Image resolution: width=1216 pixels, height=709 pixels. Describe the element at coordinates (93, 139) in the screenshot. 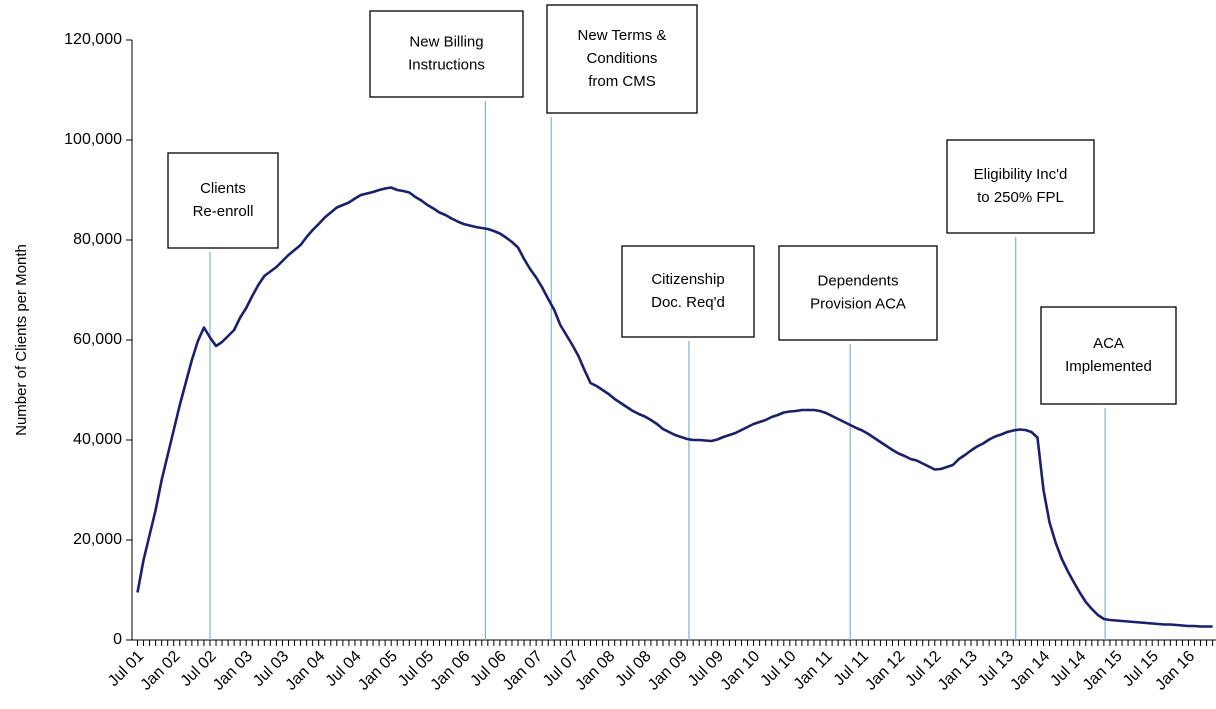

I see `y-tick-label: 100,000` at that location.